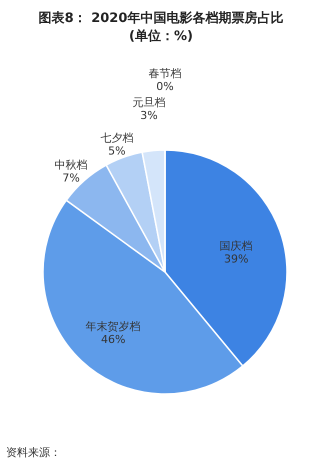 The image size is (322, 473). I want to click on slice-label: 元旦档, so click(149, 102).